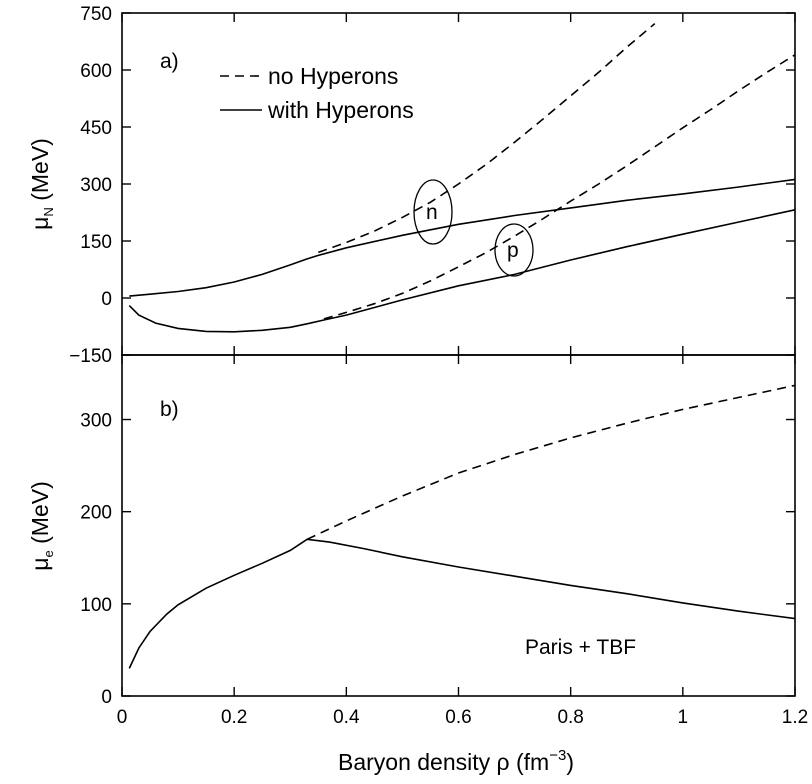 The image size is (812, 784). What do you see at coordinates (333, 76) in the screenshot?
I see `legend-label-no-hyperons: no Hyperons` at bounding box center [333, 76].